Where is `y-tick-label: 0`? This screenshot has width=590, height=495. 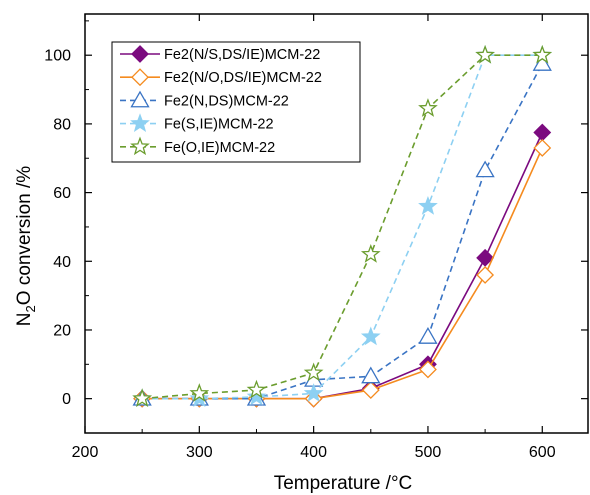
y-tick-label: 0 is located at coordinates (66, 399).